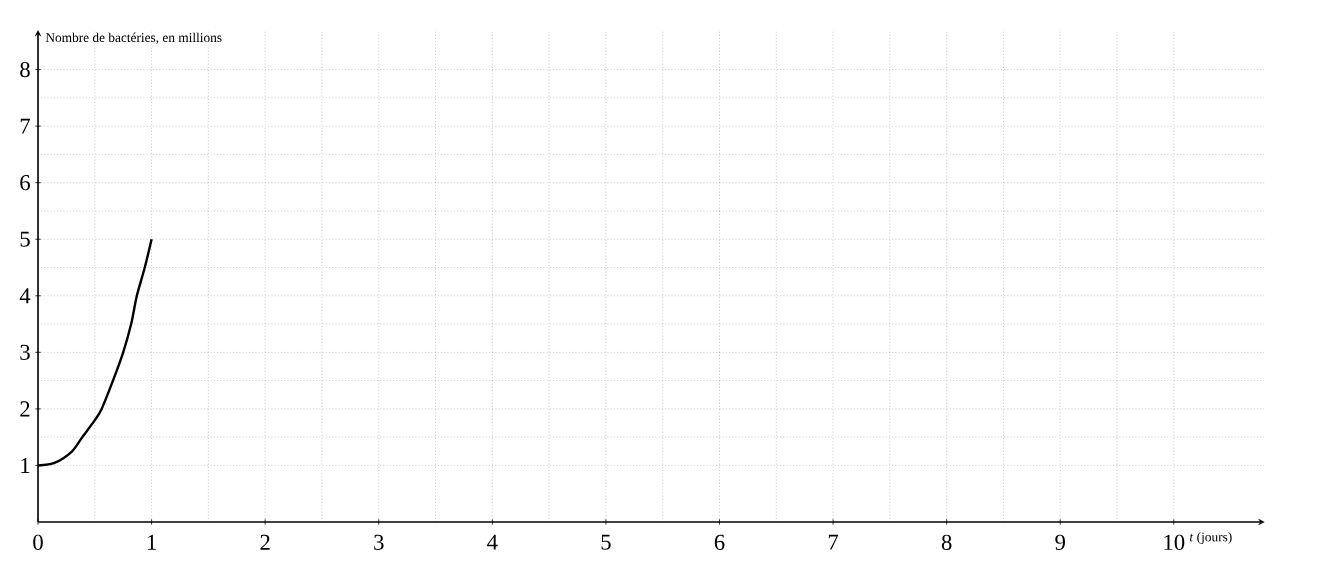 The width and height of the screenshot is (1334, 566). I want to click on x-tick-label: 9, so click(1060, 542).